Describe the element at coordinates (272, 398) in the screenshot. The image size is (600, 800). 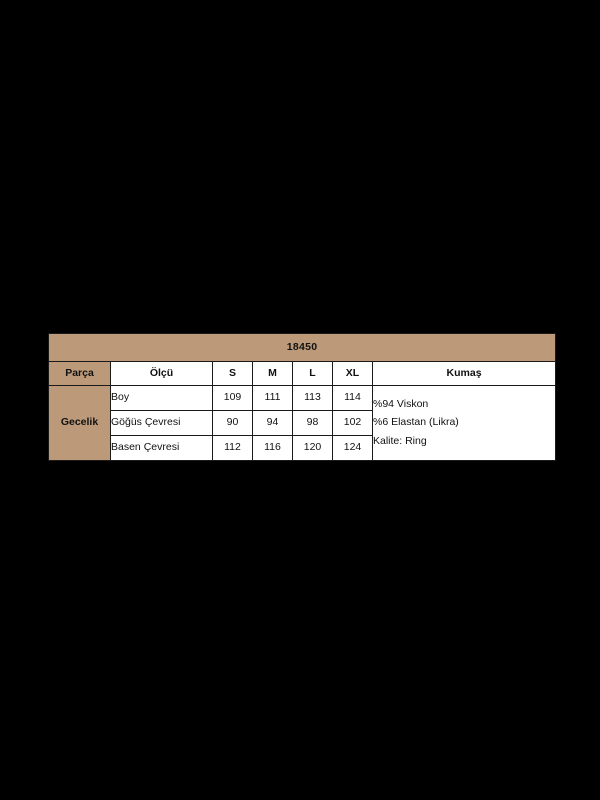
I see `value-cell-m: 111` at that location.